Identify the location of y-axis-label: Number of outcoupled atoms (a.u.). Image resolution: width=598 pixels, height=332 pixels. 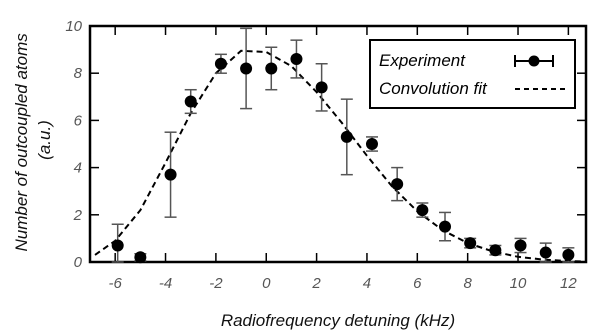
(33, 139).